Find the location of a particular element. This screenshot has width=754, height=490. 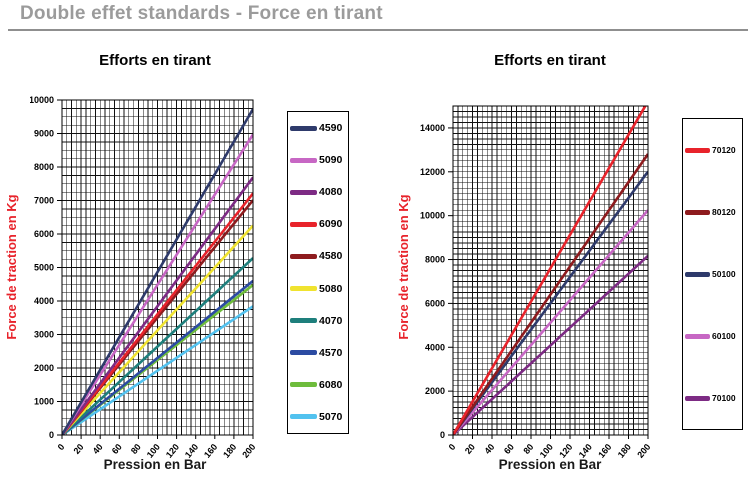

legend-item-80120: 80120 is located at coordinates (712, 212).